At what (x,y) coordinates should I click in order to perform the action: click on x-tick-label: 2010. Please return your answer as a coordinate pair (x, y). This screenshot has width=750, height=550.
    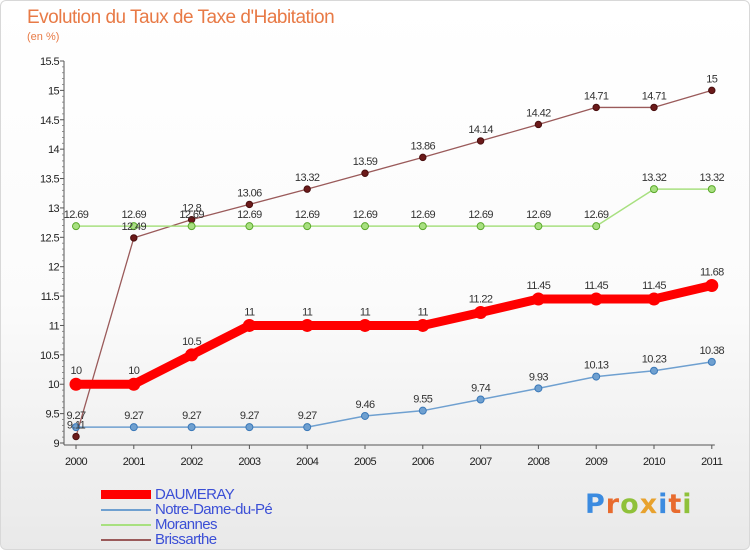
    Looking at the image, I should click on (654, 462).